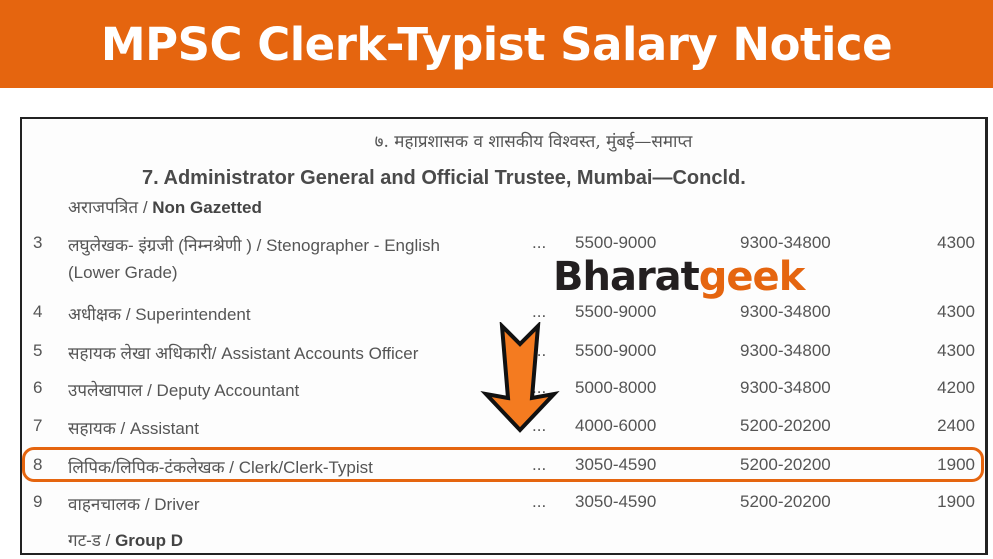  Describe the element at coordinates (520, 377) in the screenshot. I see `down-arrow-icon` at that location.